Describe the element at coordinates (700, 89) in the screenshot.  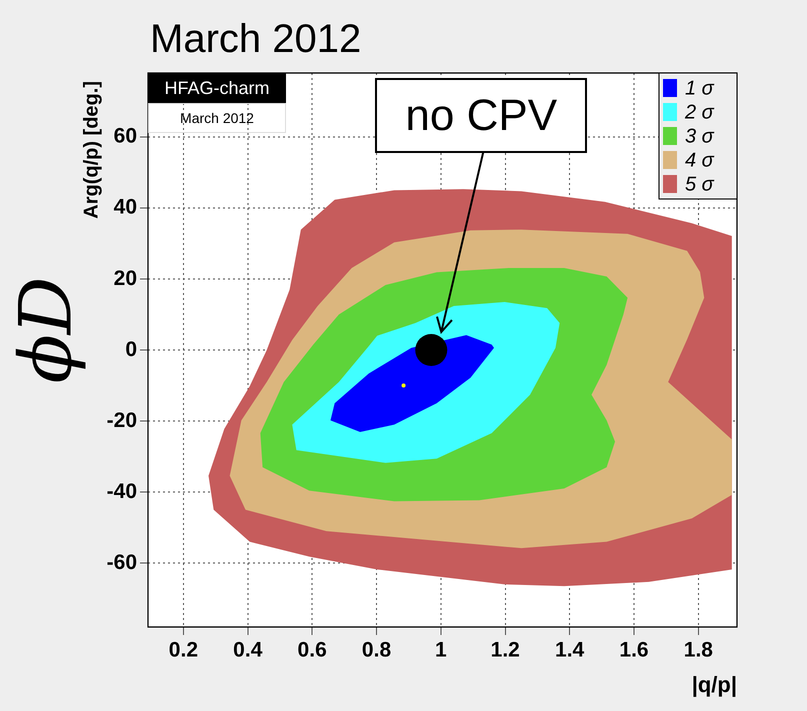
I see `legend-label: 1 σ` at that location.